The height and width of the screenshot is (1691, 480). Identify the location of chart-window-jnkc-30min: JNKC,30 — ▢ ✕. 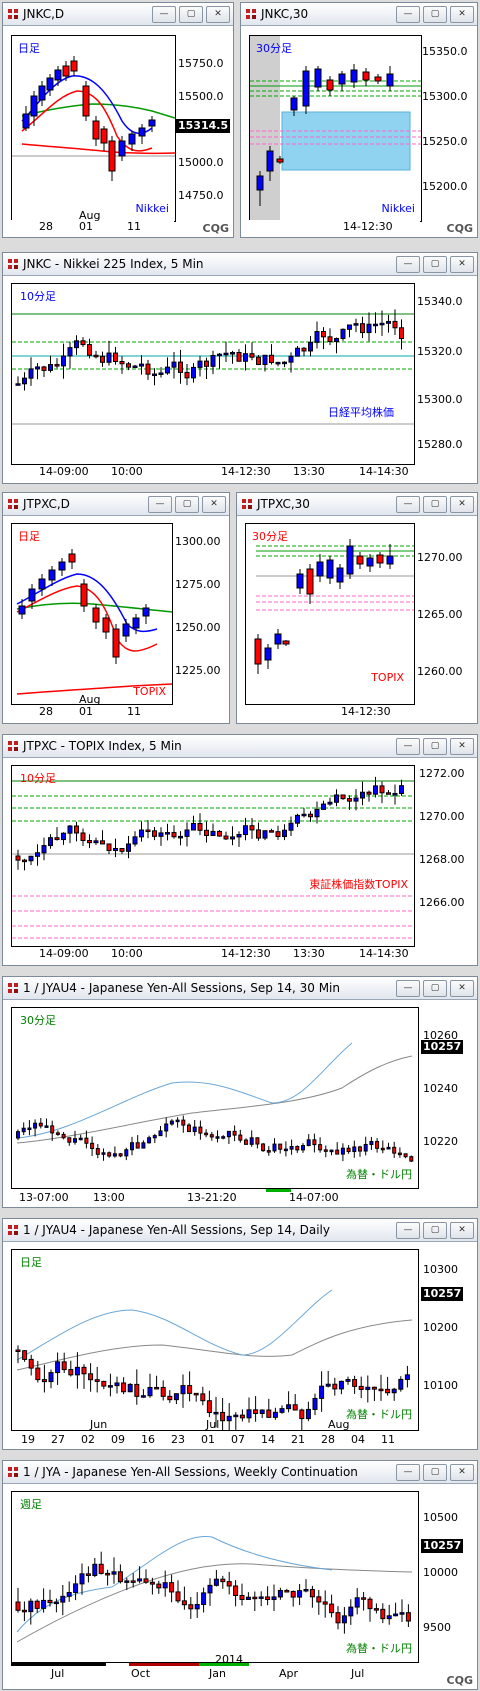
(359, 120).